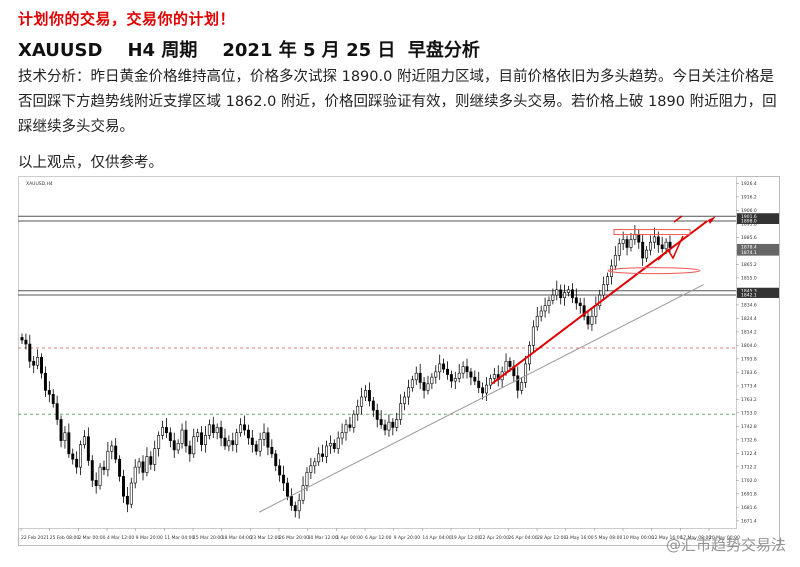 This screenshot has height=567, width=800. I want to click on projected-arrow, so click(678, 219).